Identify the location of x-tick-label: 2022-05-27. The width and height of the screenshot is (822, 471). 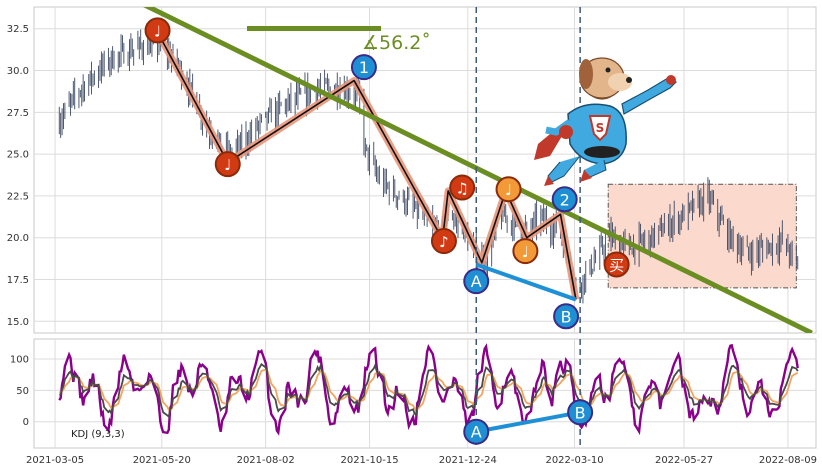
(684, 460).